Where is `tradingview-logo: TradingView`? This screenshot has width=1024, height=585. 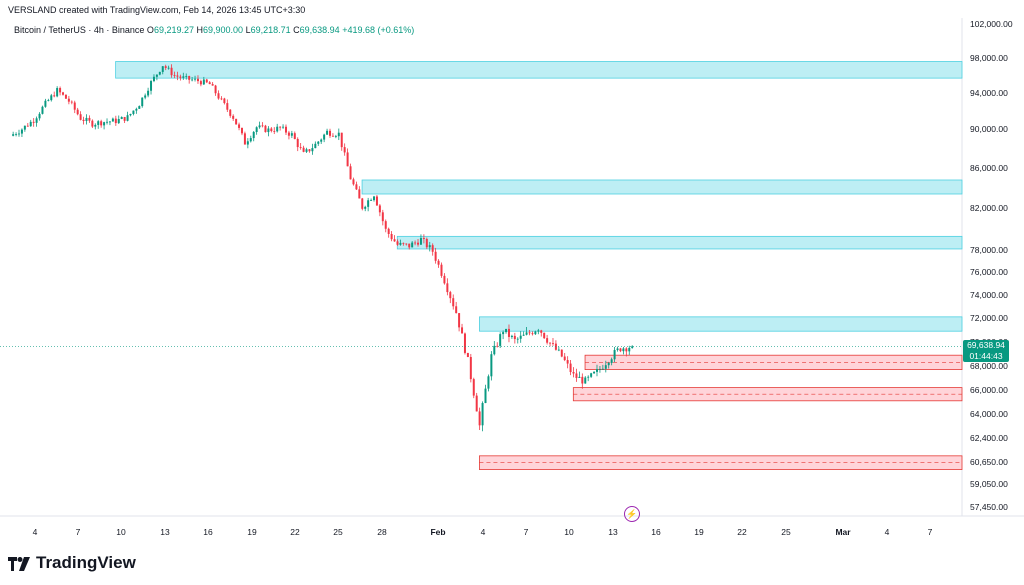
tradingview-logo: TradingView is located at coordinates (72, 563).